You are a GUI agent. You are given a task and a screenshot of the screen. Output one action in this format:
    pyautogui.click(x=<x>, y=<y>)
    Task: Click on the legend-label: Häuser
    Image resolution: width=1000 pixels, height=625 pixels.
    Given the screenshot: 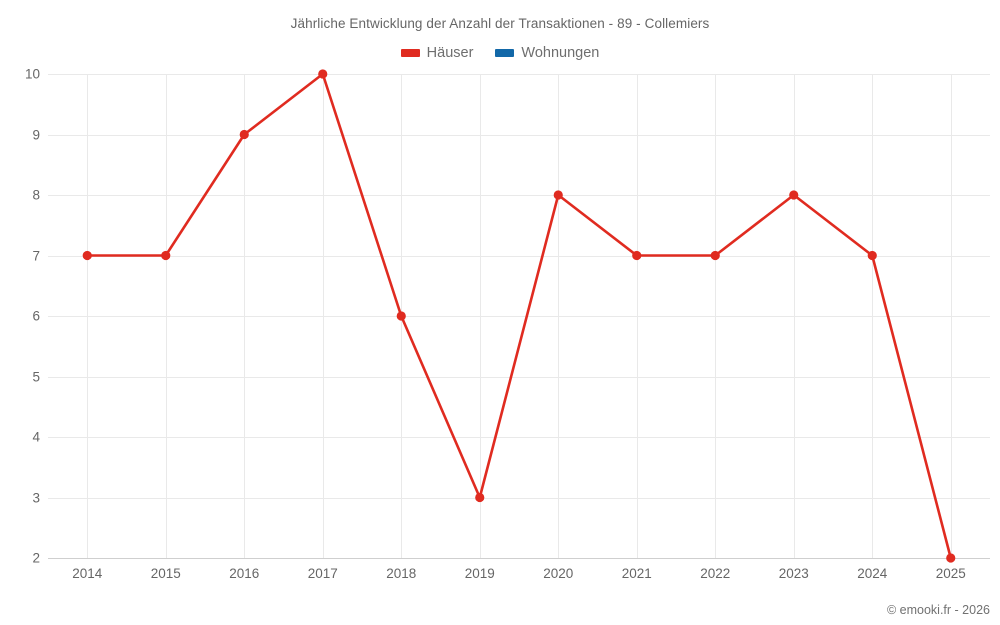 What is the action you would take?
    pyautogui.click(x=450, y=53)
    